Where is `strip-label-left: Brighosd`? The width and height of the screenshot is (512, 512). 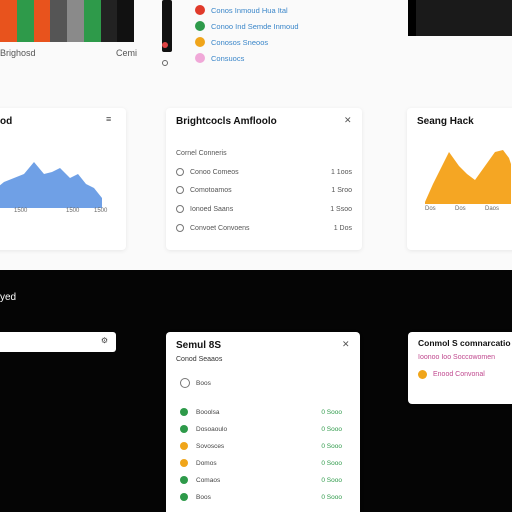 strip-label-left: Brighosd is located at coordinates (18, 53).